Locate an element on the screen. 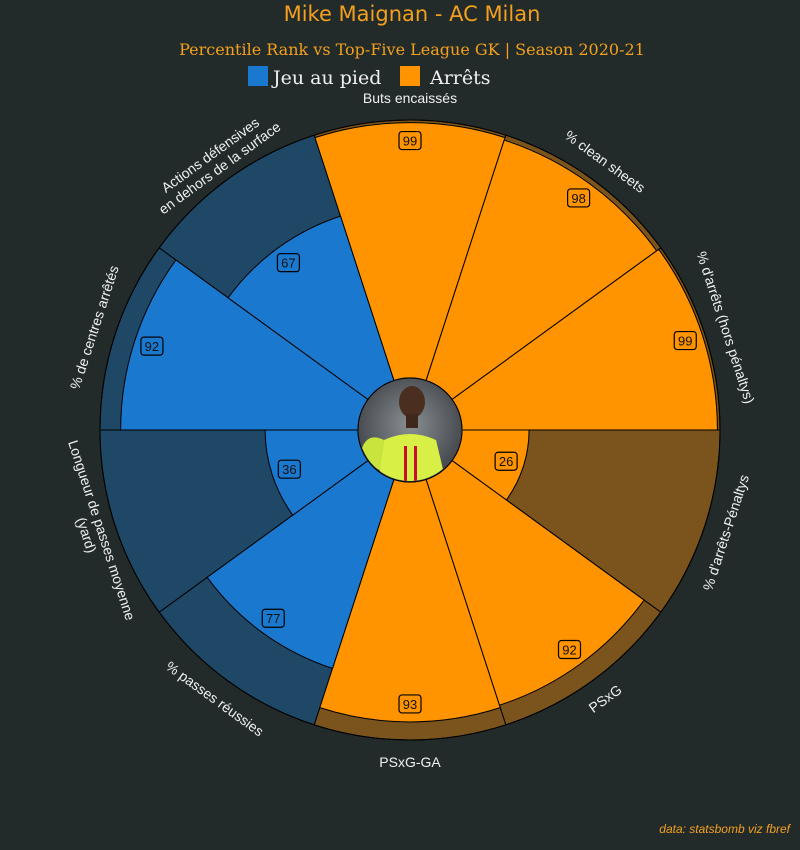  value-label-clean-sheets: 98 is located at coordinates (579, 198).